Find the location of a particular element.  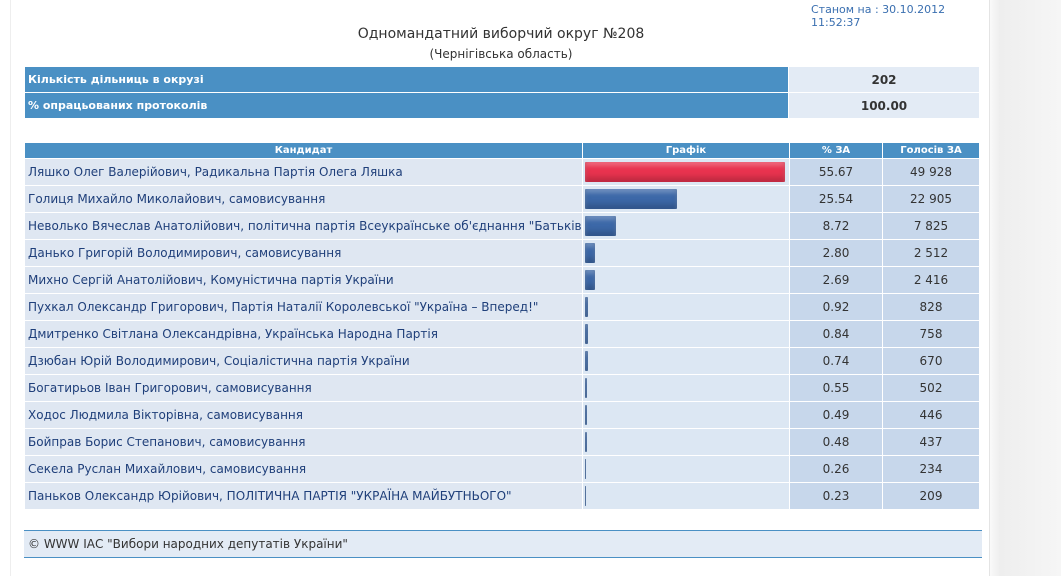

votes: 758 is located at coordinates (931, 334).